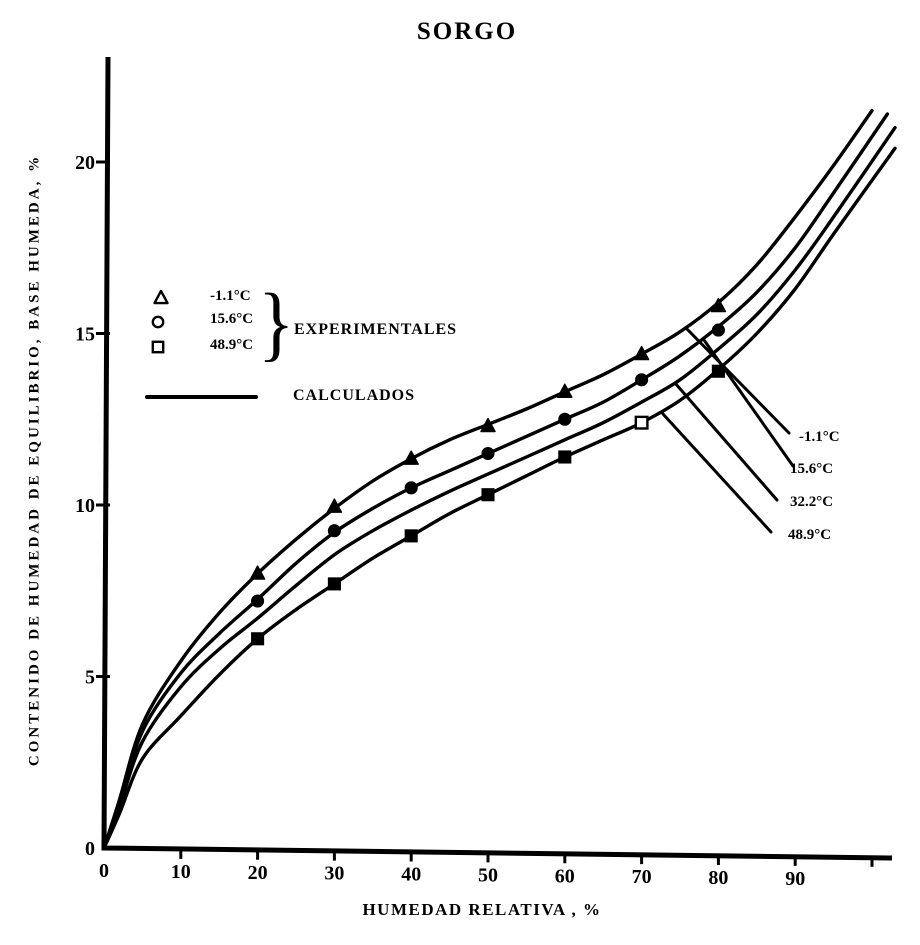 This screenshot has height=945, width=920. What do you see at coordinates (482, 909) in the screenshot?
I see `x-axis-label: HUMEDAD RELATIVA , %` at bounding box center [482, 909].